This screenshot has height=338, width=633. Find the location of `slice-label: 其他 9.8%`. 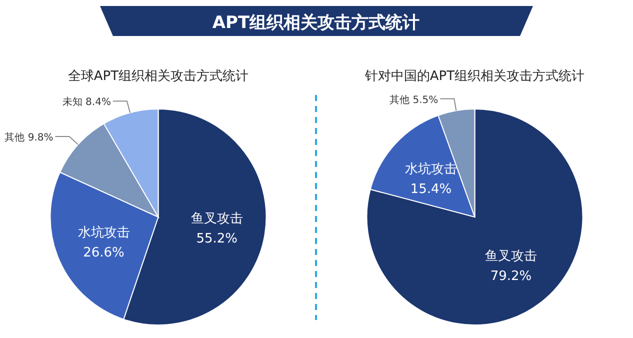

slice-label: 其他 9.8% is located at coordinates (29, 138).